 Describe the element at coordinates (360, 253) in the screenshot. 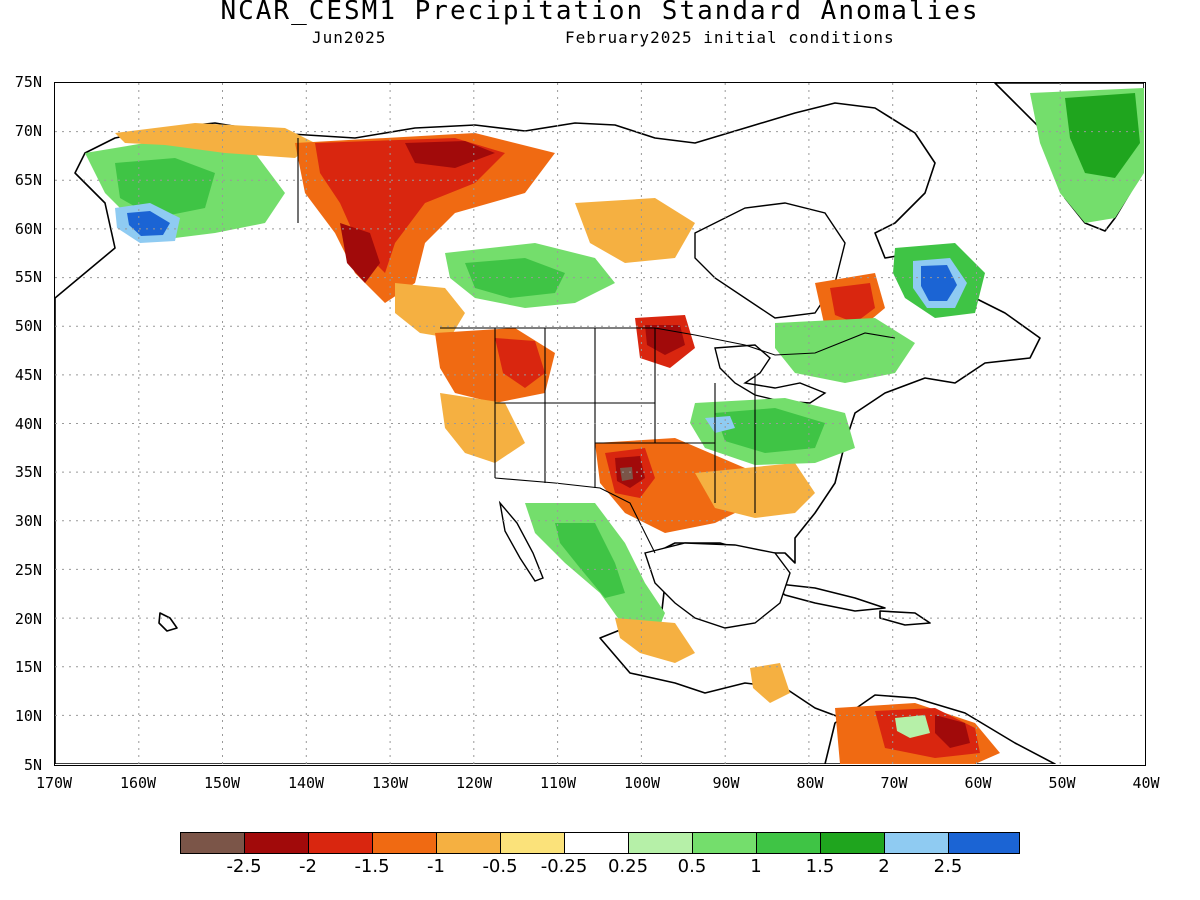

I see `bc-coast-darkred` at that location.